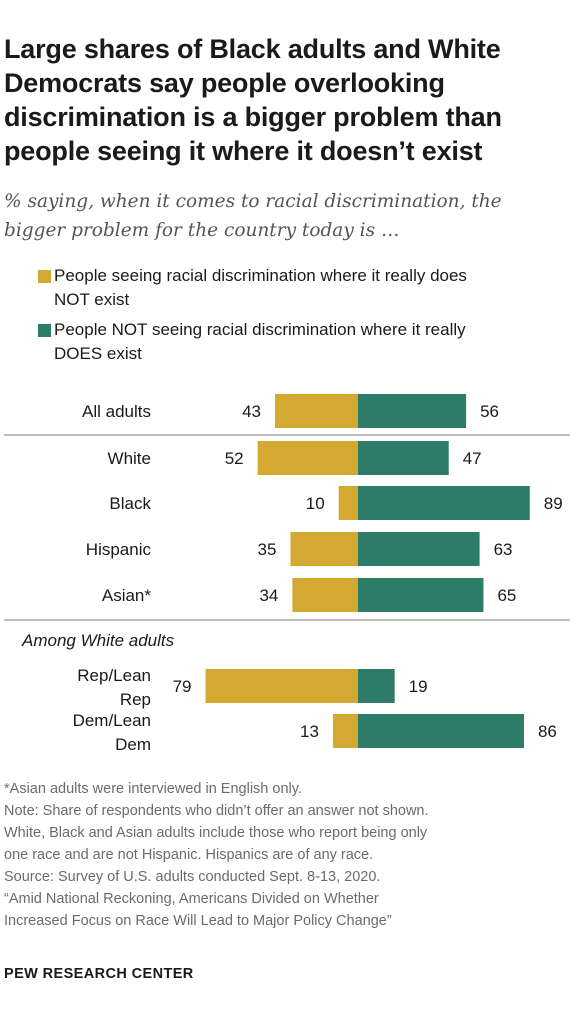 The width and height of the screenshot is (584, 1024). I want to click on category-label: Black, so click(130, 503).